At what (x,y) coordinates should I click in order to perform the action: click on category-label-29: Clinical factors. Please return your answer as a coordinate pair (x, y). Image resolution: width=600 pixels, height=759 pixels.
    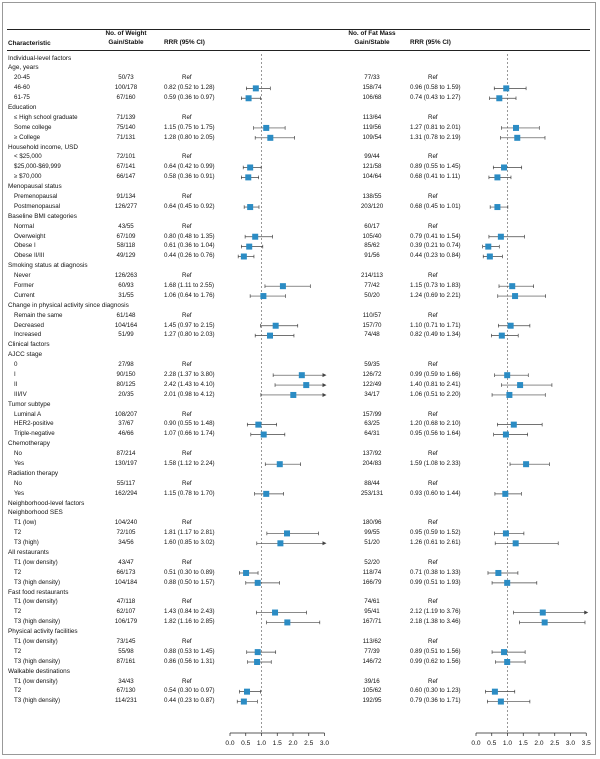
    Looking at the image, I should click on (29, 345).